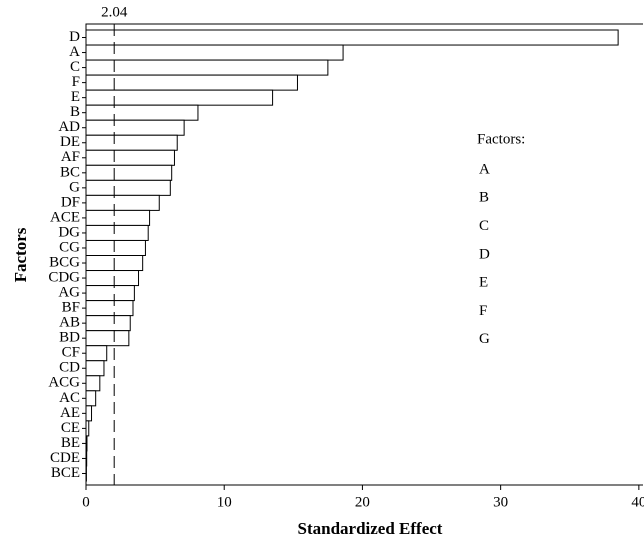 This screenshot has width=644, height=543. Describe the element at coordinates (484, 198) in the screenshot. I see `legend-item: B` at that location.